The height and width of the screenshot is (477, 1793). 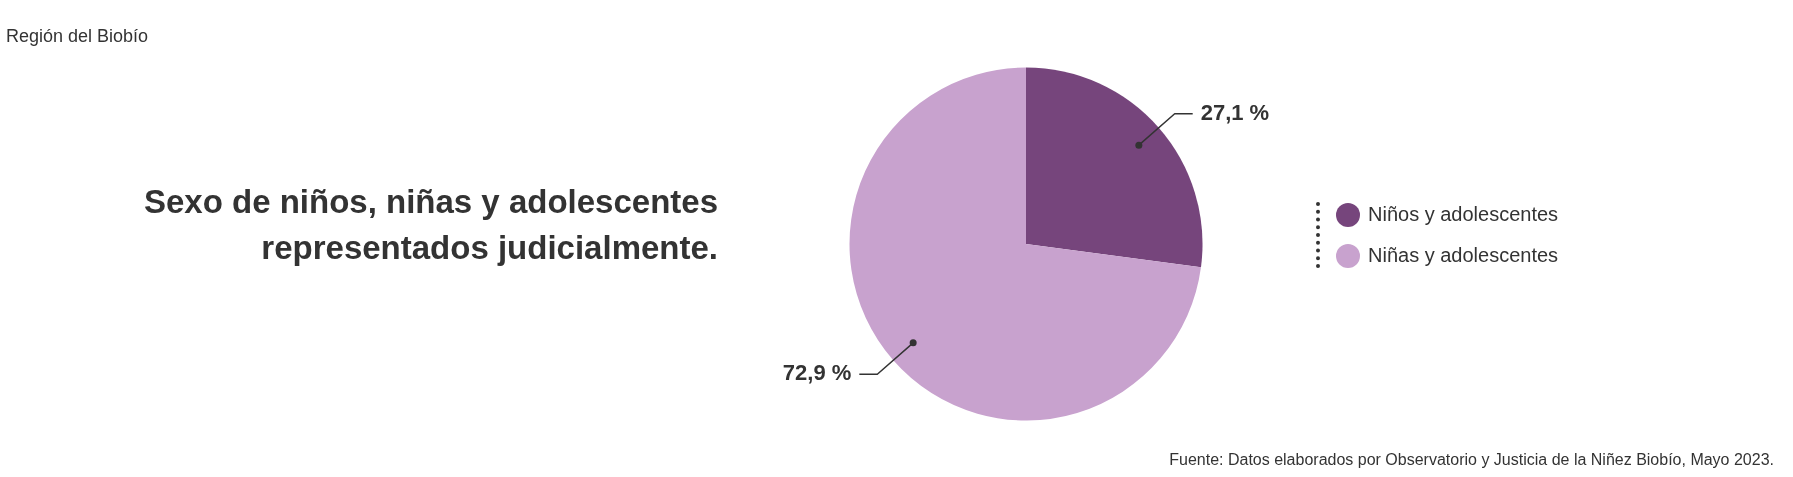 I want to click on data-label: 27,1 %, so click(x=1235, y=112).